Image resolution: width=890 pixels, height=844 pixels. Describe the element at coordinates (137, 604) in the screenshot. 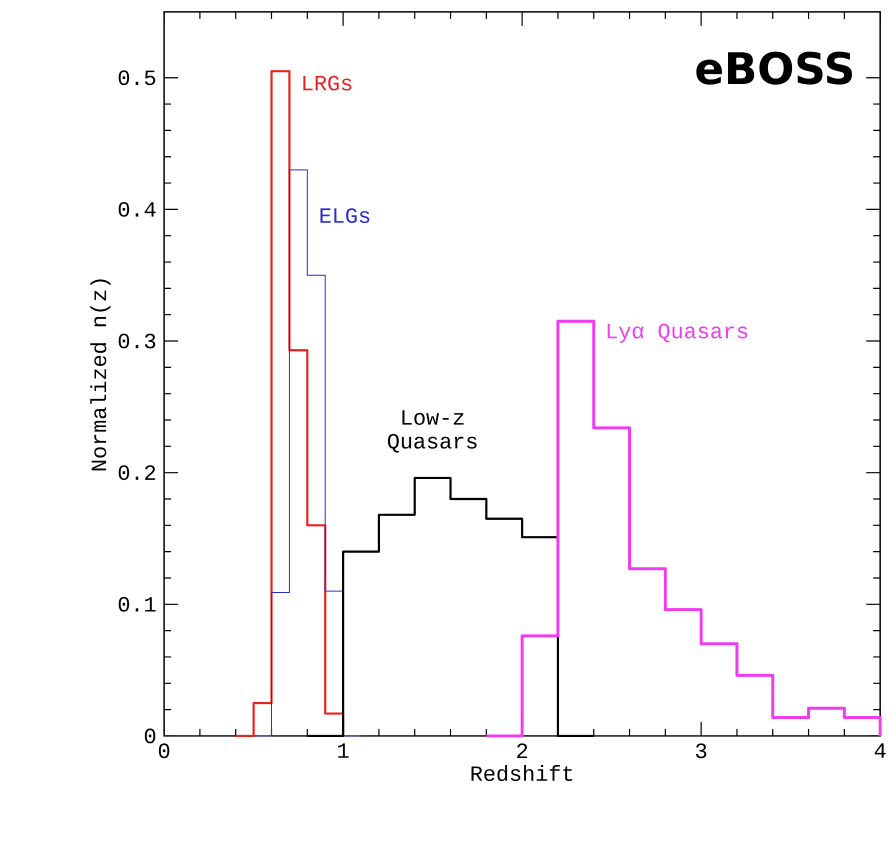

I see `y-tick-label: 0.1` at that location.